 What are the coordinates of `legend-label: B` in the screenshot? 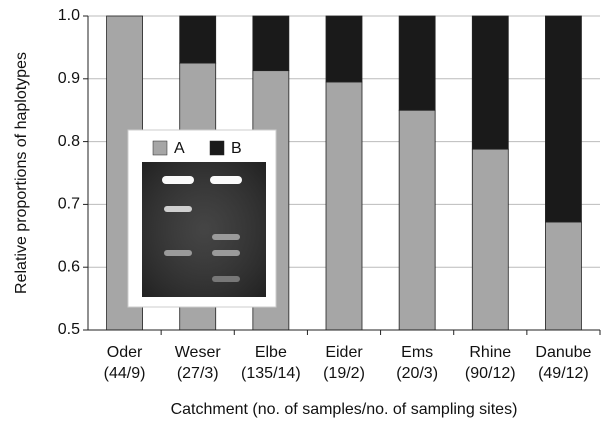 It's located at (236, 148).